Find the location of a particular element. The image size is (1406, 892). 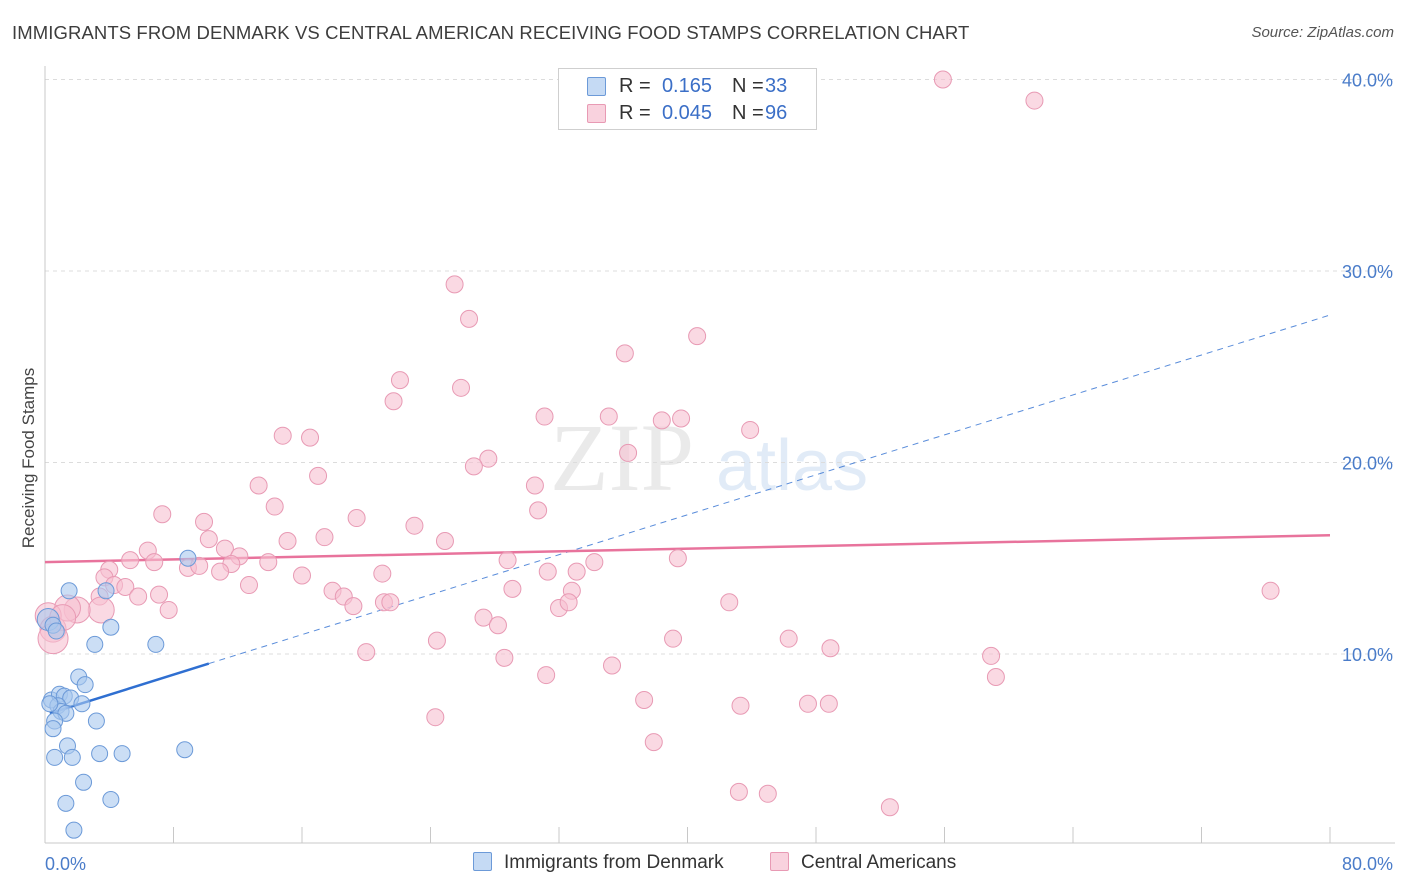

y-tick-label: 20.0% is located at coordinates (1367, 464).